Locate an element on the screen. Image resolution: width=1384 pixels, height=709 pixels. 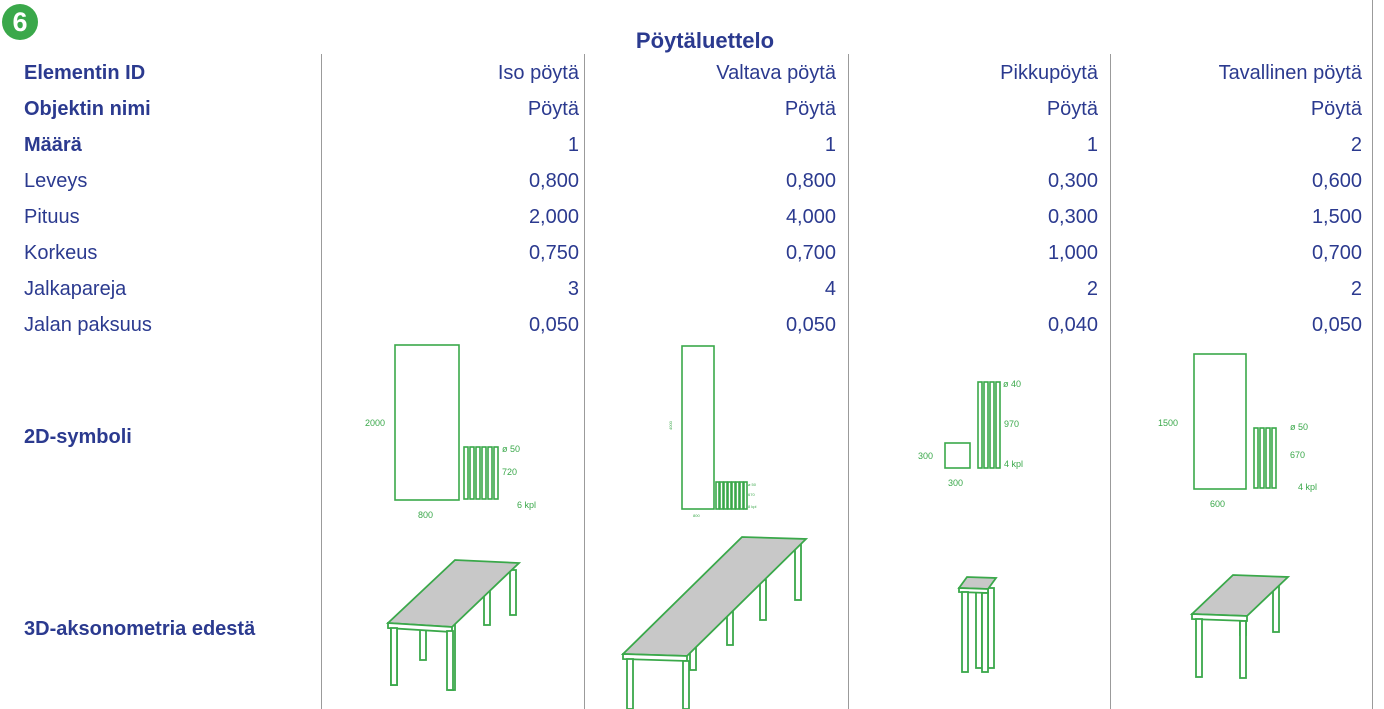
page-title: Pöytäluettelo is located at coordinates (705, 40).